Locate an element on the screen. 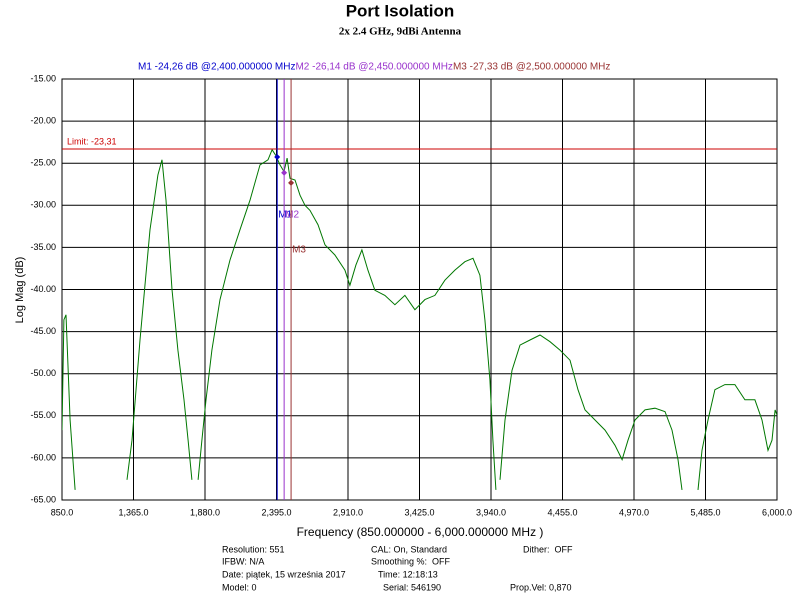 Image resolution: width=800 pixels, height=600 pixels. info-text: Smoothing %: OFF is located at coordinates (411, 561).